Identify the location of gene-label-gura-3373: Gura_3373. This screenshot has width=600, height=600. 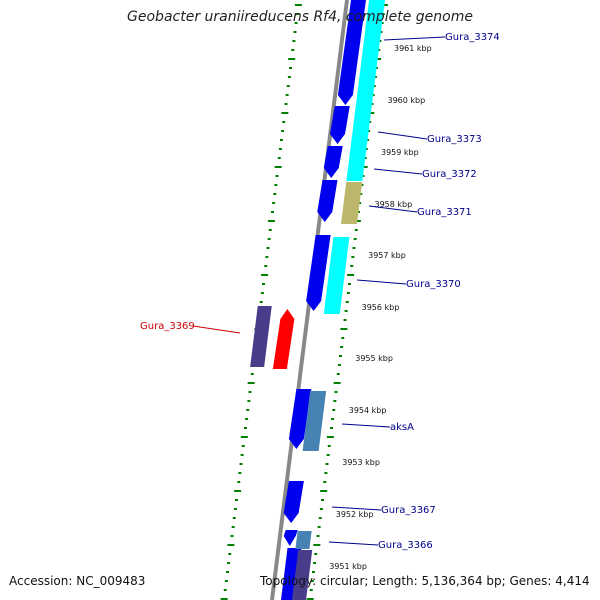
(454, 139).